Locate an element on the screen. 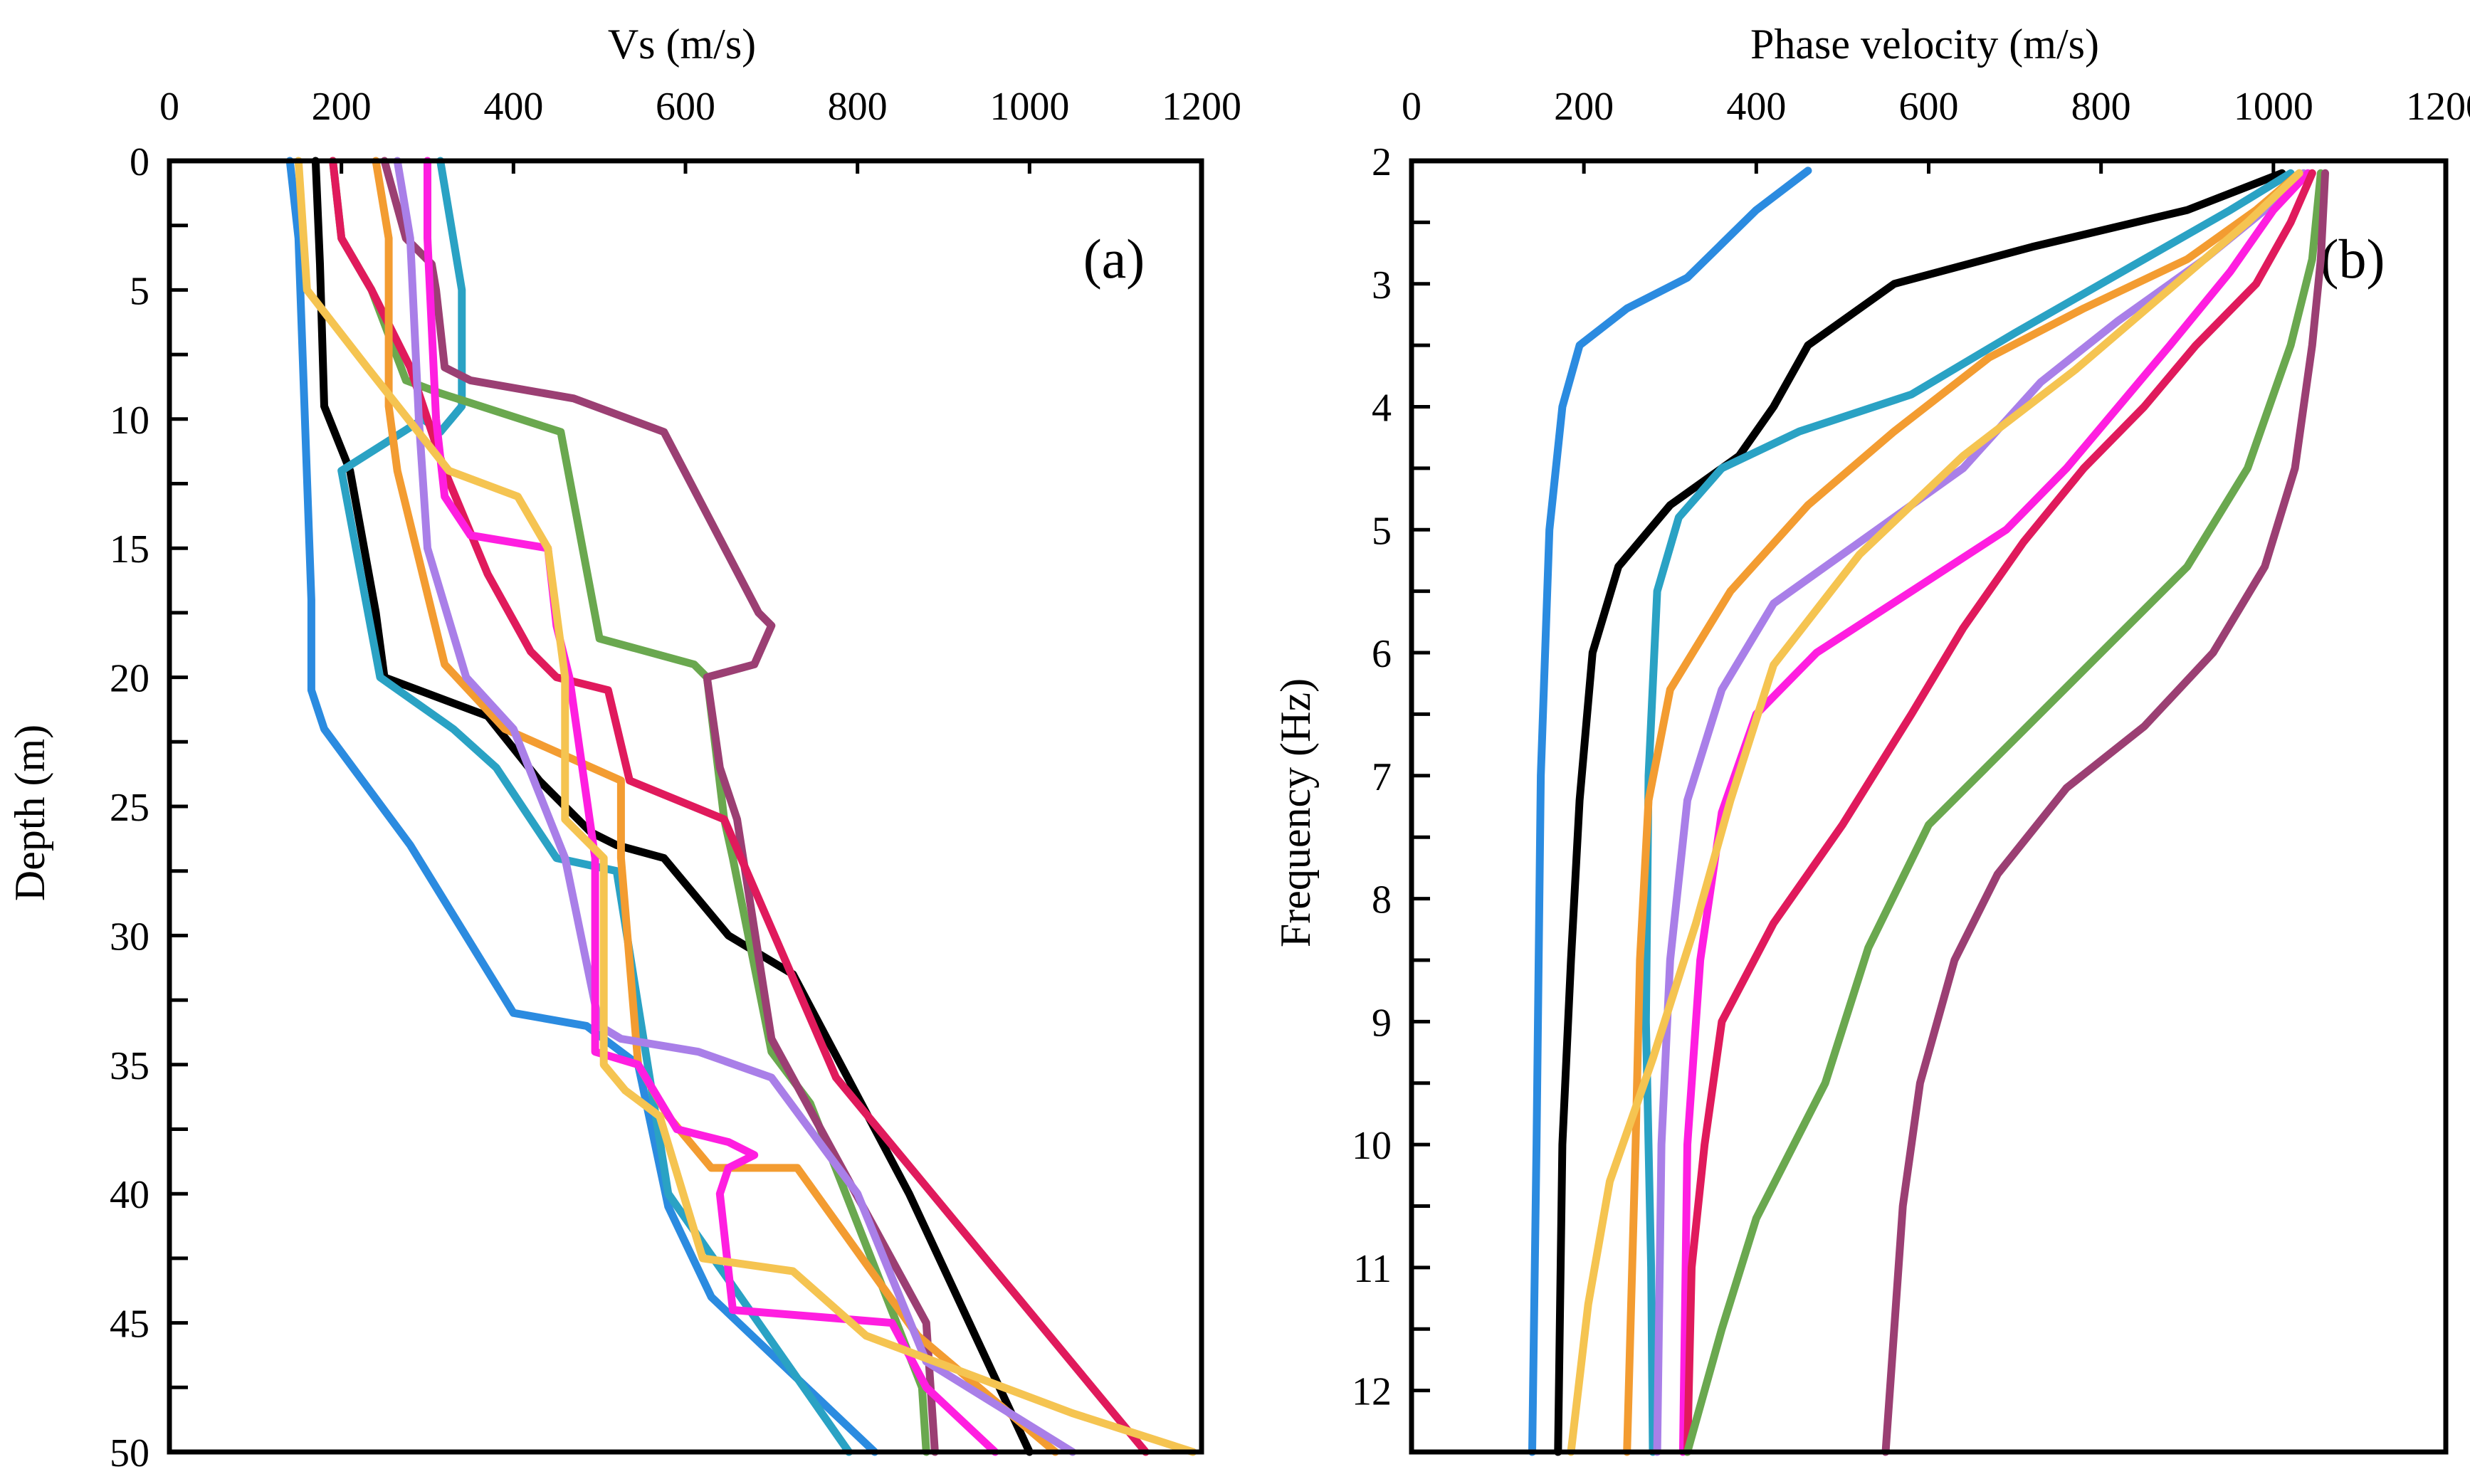  panel-b-y-tick-label: 9 is located at coordinates (1382, 1023).